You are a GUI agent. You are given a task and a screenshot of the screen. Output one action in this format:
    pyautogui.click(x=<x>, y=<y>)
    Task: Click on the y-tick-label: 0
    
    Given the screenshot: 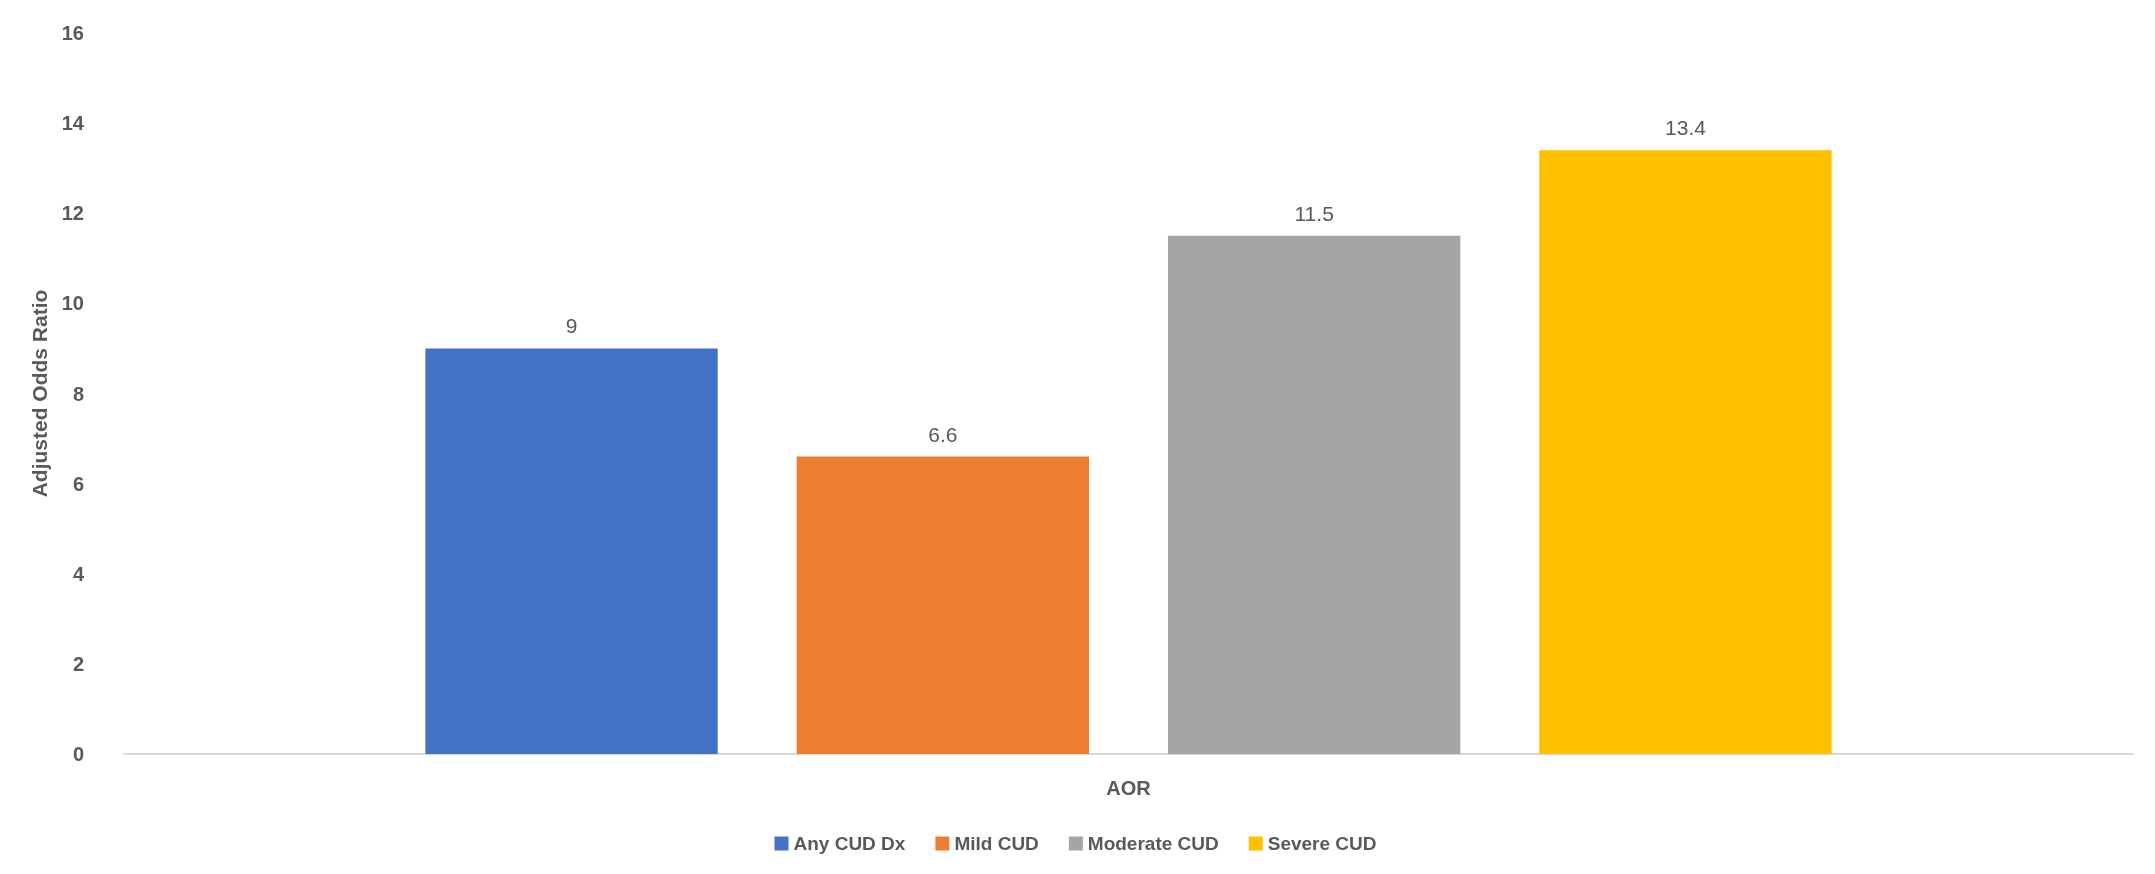 What is the action you would take?
    pyautogui.click(x=78, y=754)
    